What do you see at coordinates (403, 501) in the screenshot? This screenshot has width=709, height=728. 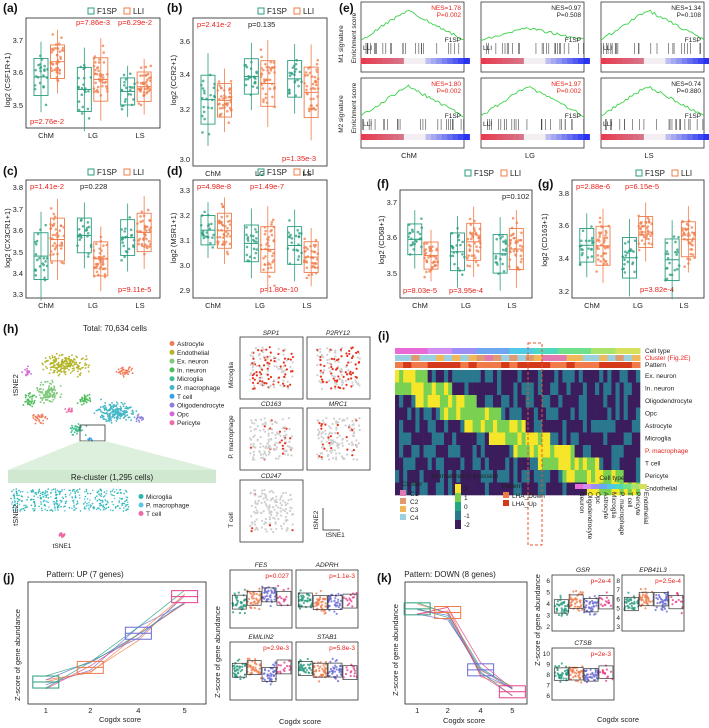 I see `cluster-swatch` at bounding box center [403, 501].